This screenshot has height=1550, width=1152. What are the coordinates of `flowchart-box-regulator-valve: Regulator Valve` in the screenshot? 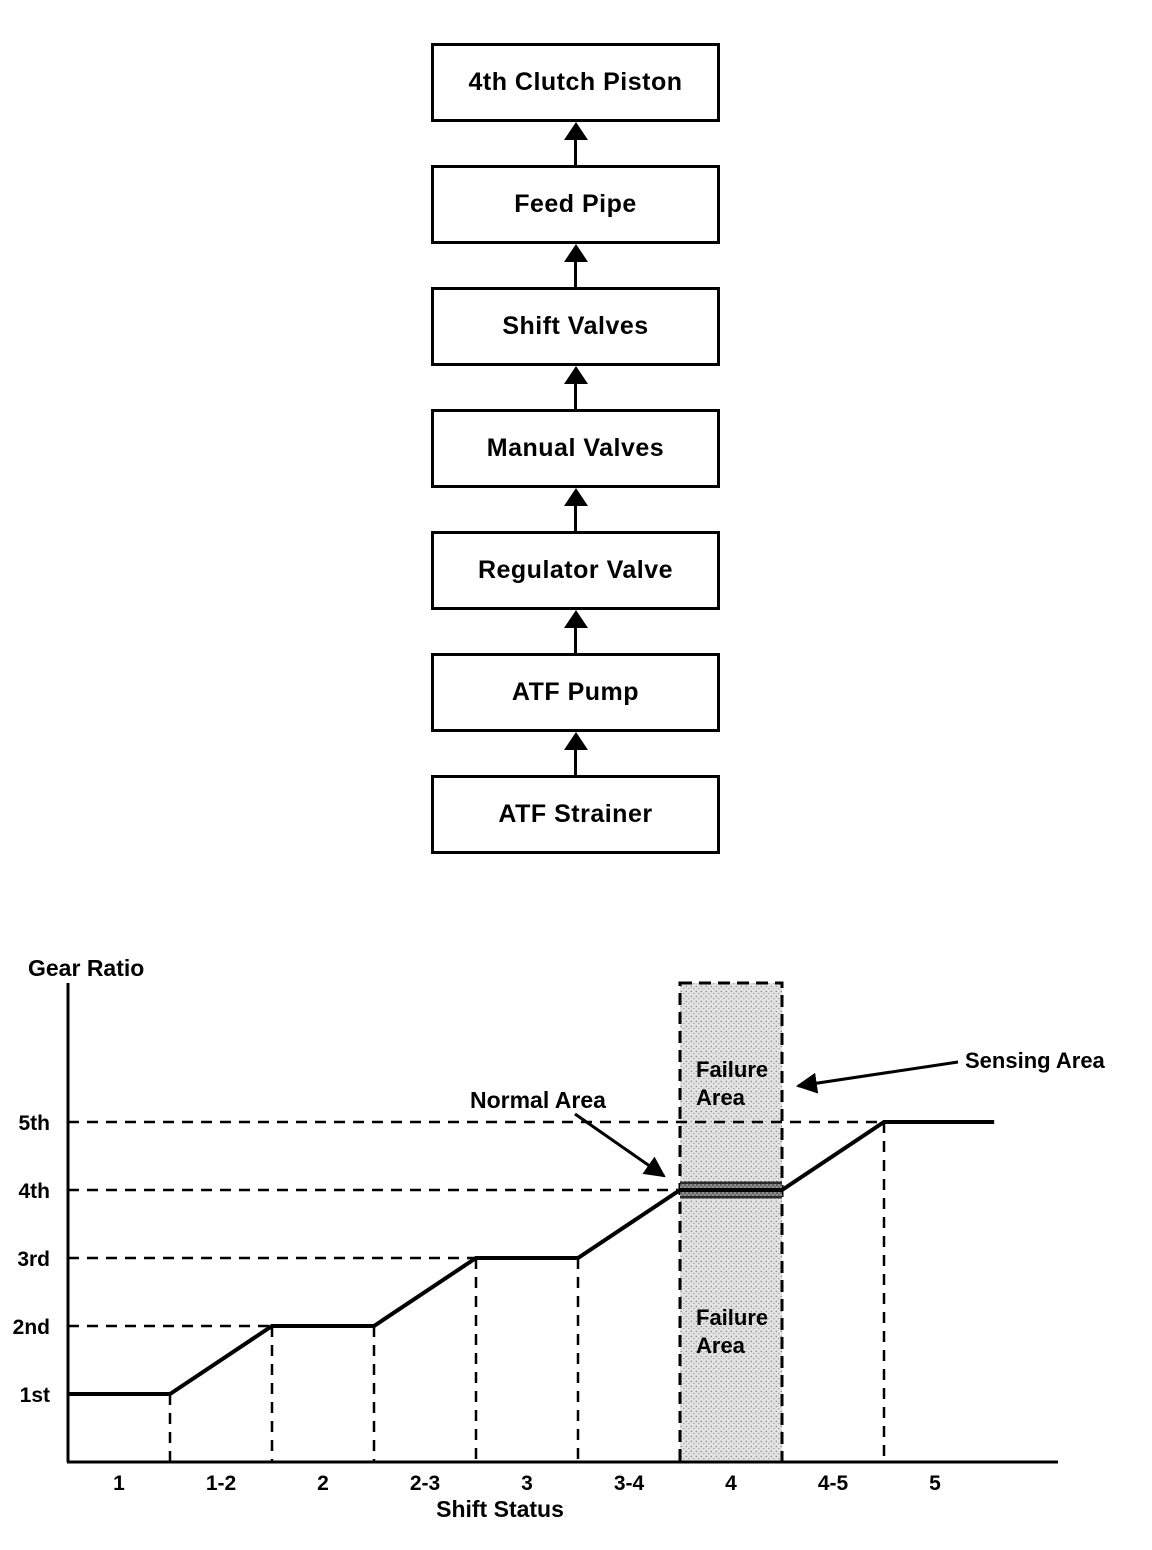 It's located at (575, 570).